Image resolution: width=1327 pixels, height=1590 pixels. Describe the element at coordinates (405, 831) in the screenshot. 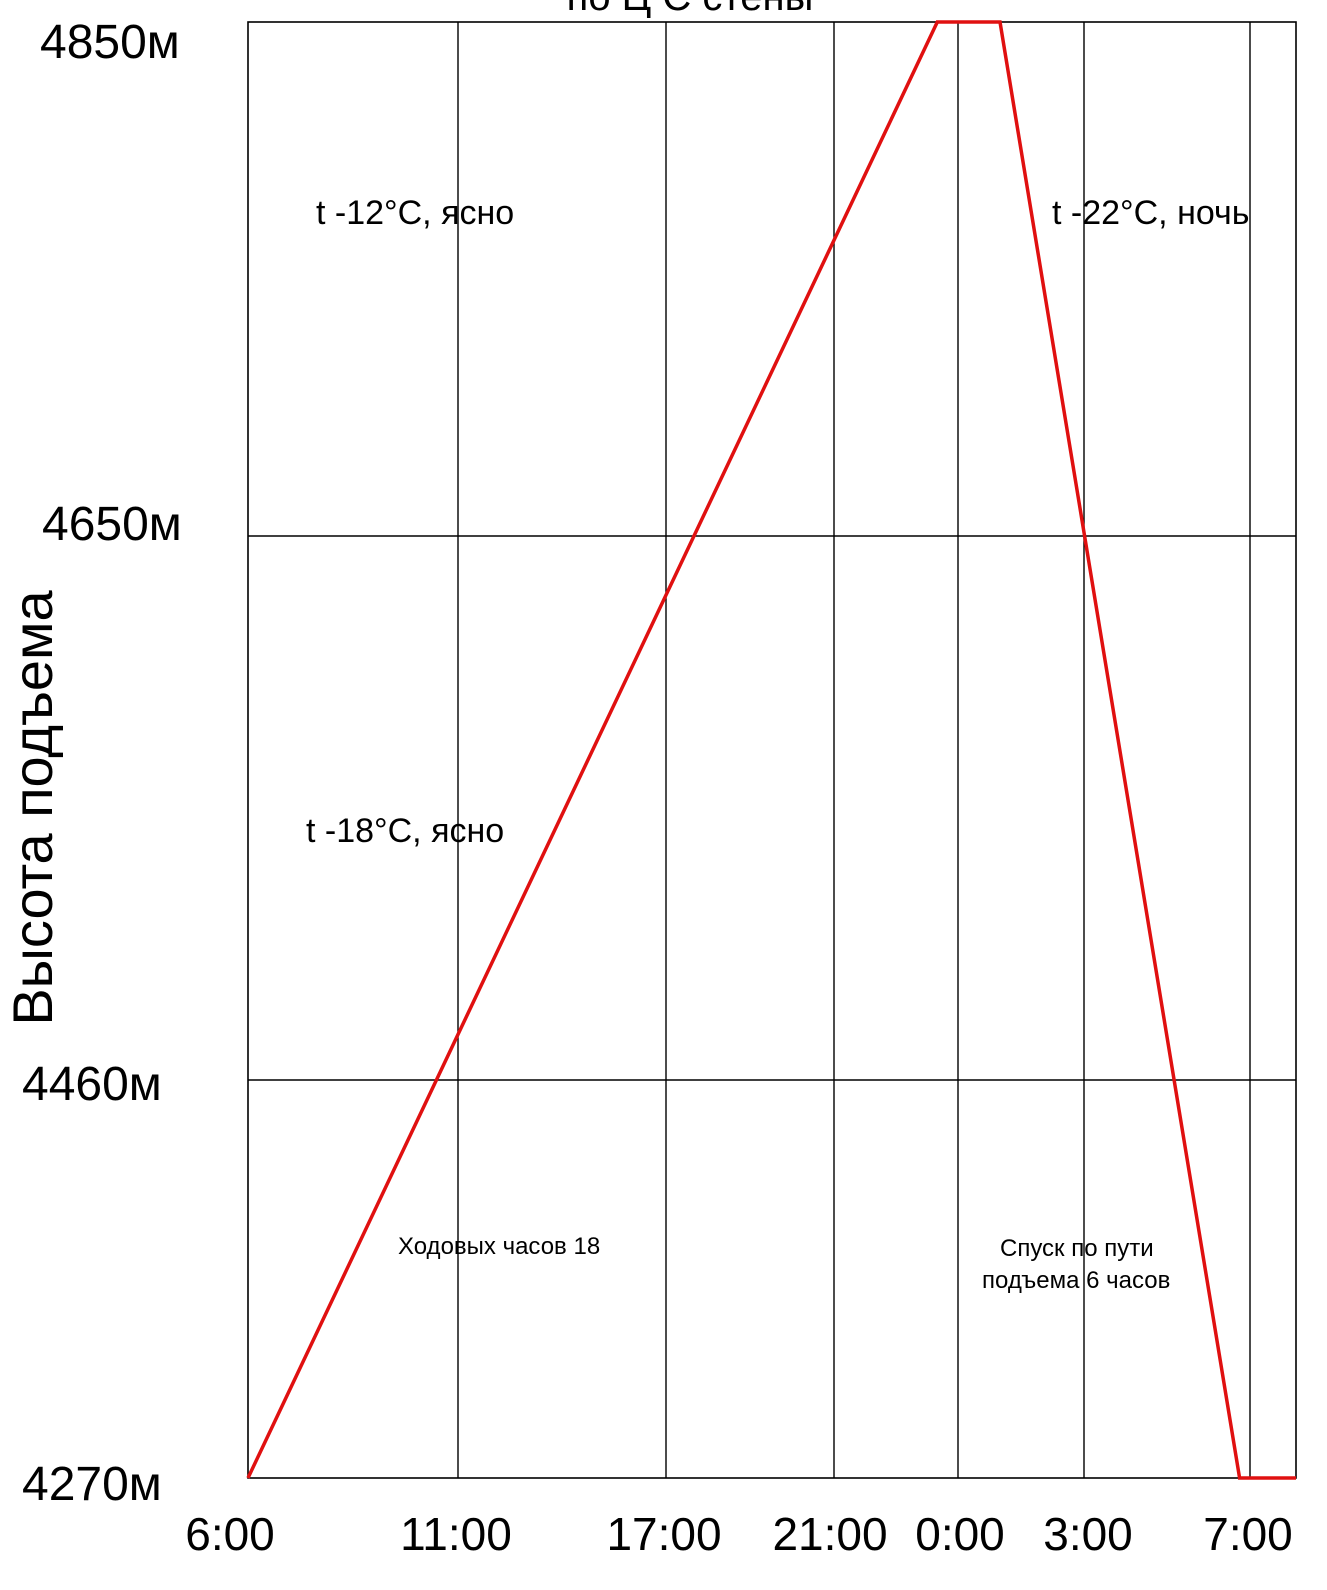

I see `annotation-text: t -18°C, ясно` at that location.